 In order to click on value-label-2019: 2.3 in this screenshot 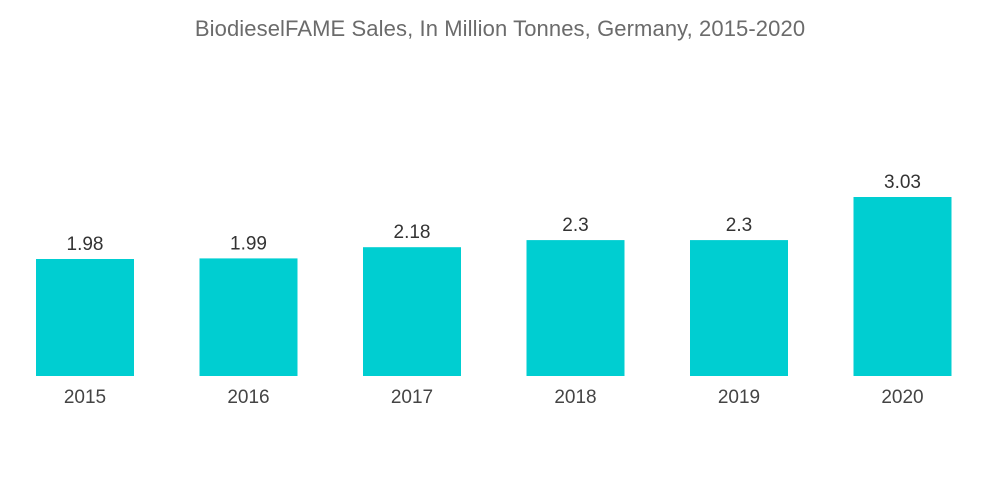, I will do `click(739, 225)`.